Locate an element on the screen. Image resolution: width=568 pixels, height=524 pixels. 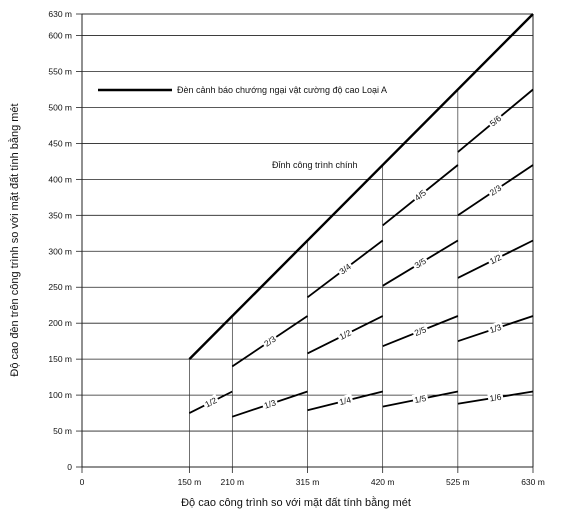
y-tick-label: 0 is located at coordinates (69, 467).